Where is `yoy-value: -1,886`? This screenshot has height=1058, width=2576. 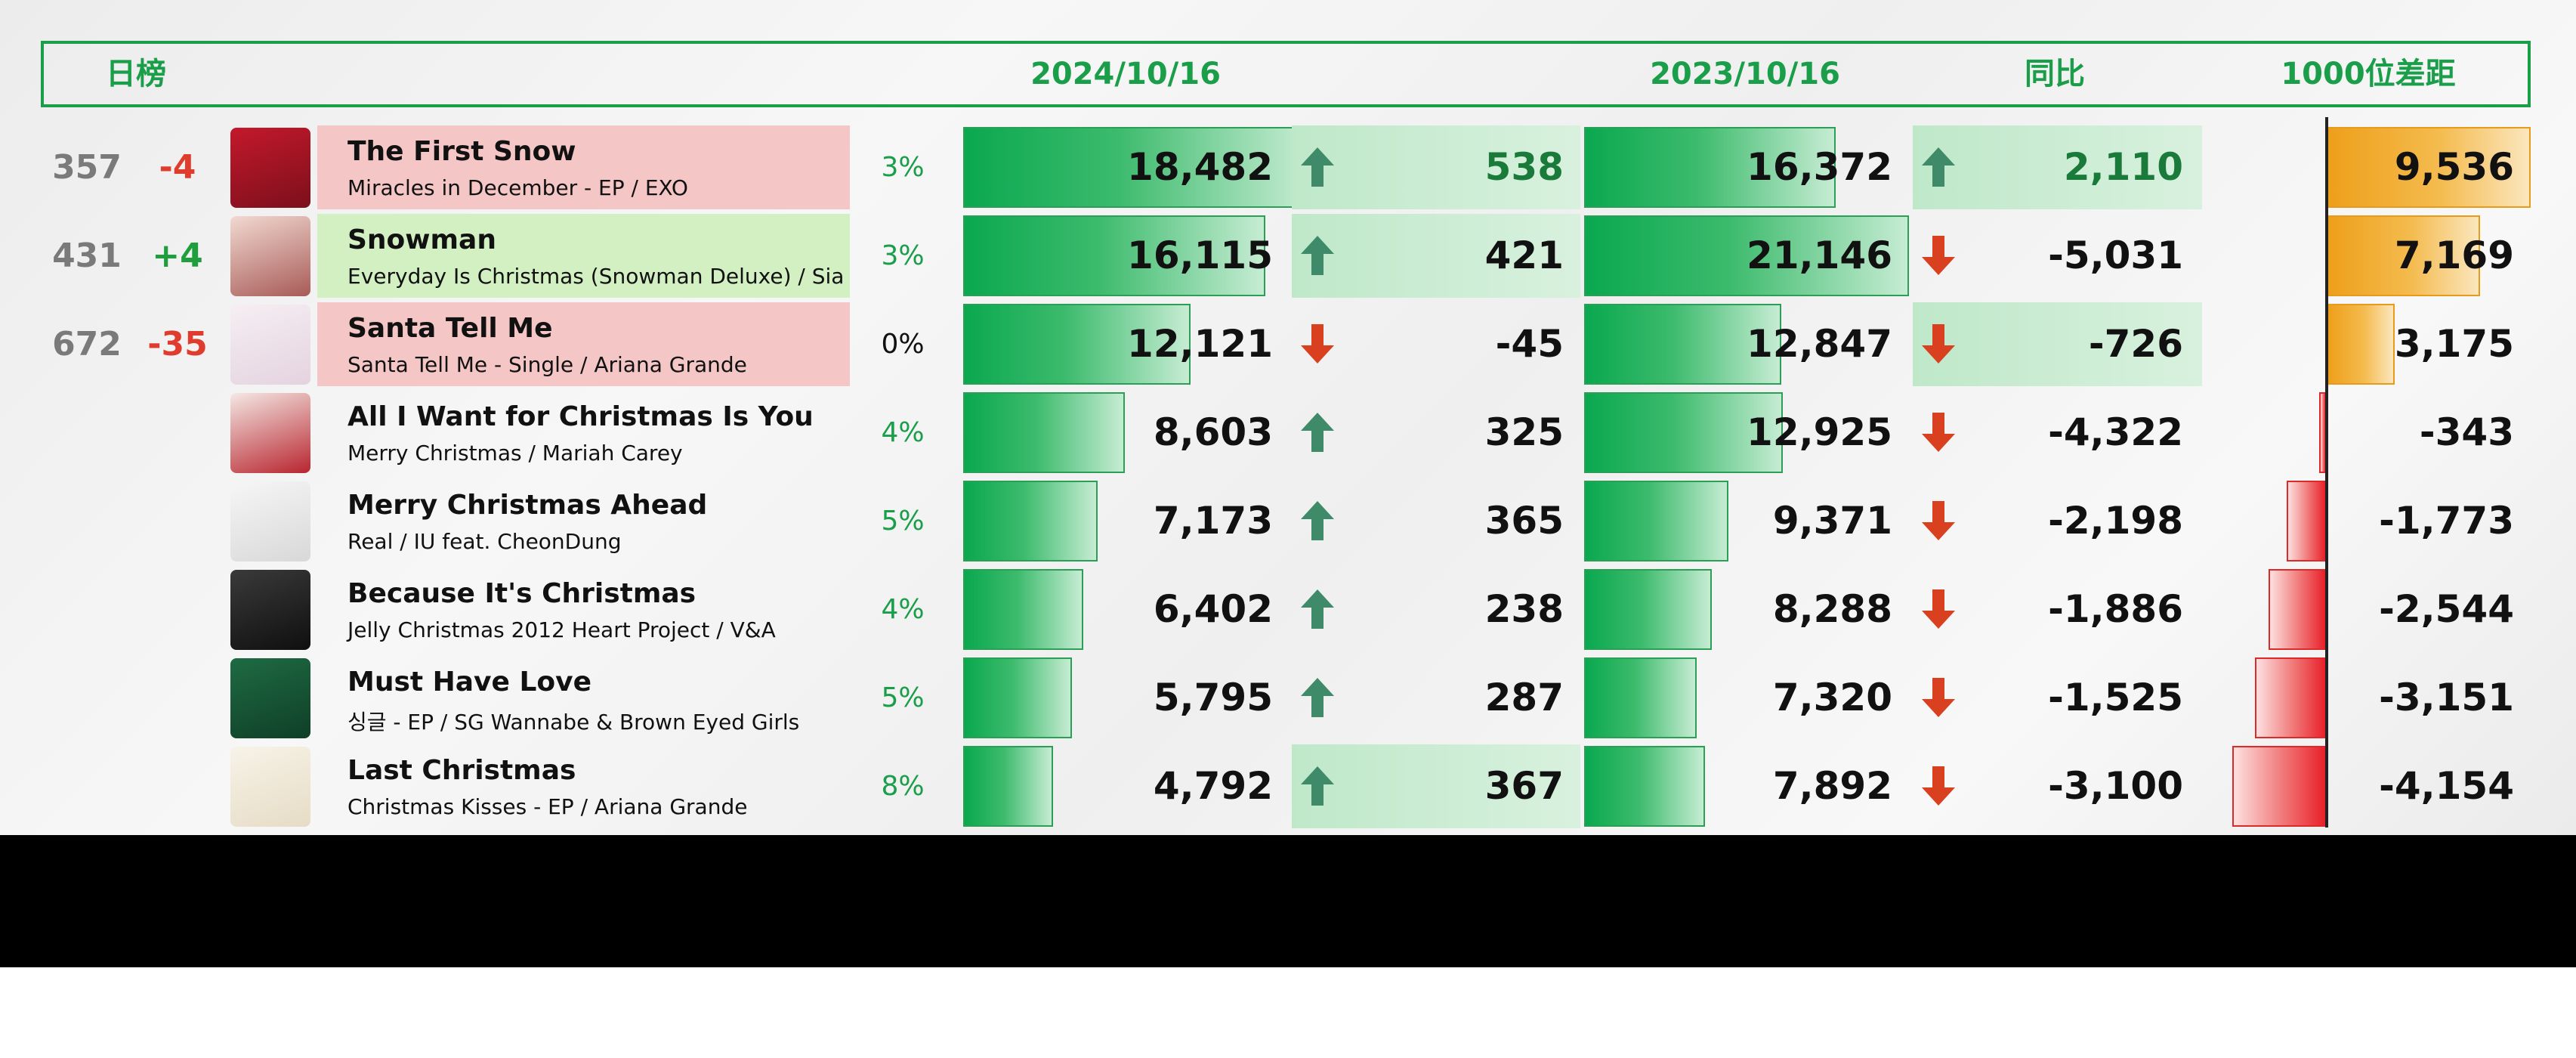 yoy-value: -1,886 is located at coordinates (2115, 609).